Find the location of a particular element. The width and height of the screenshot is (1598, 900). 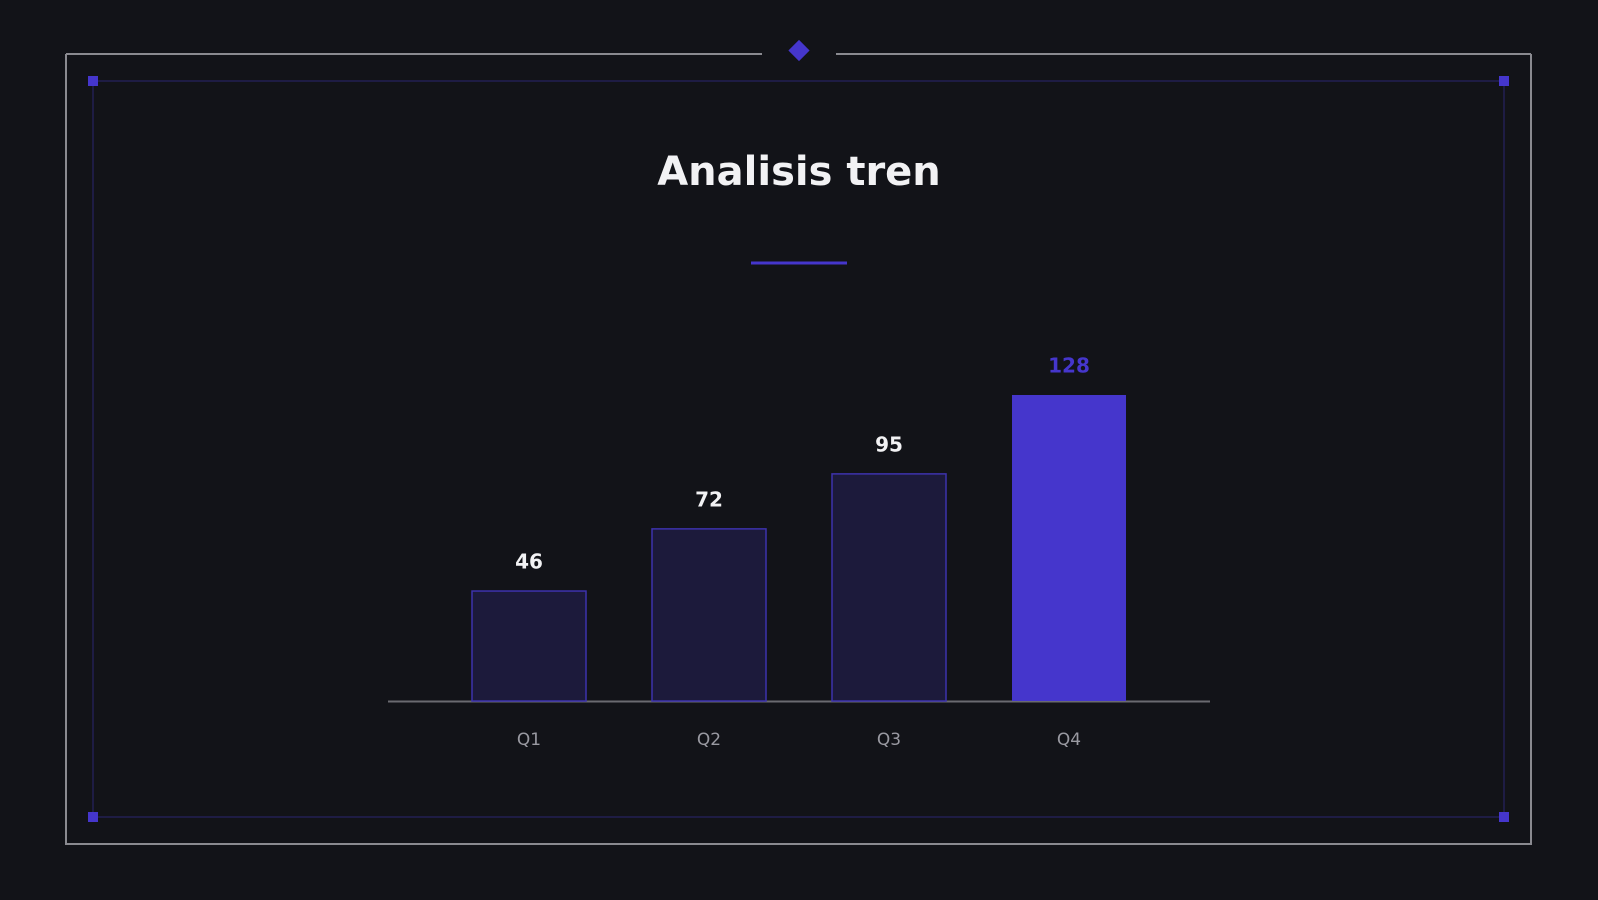

chart-title: Analisis tren is located at coordinates (799, 172).